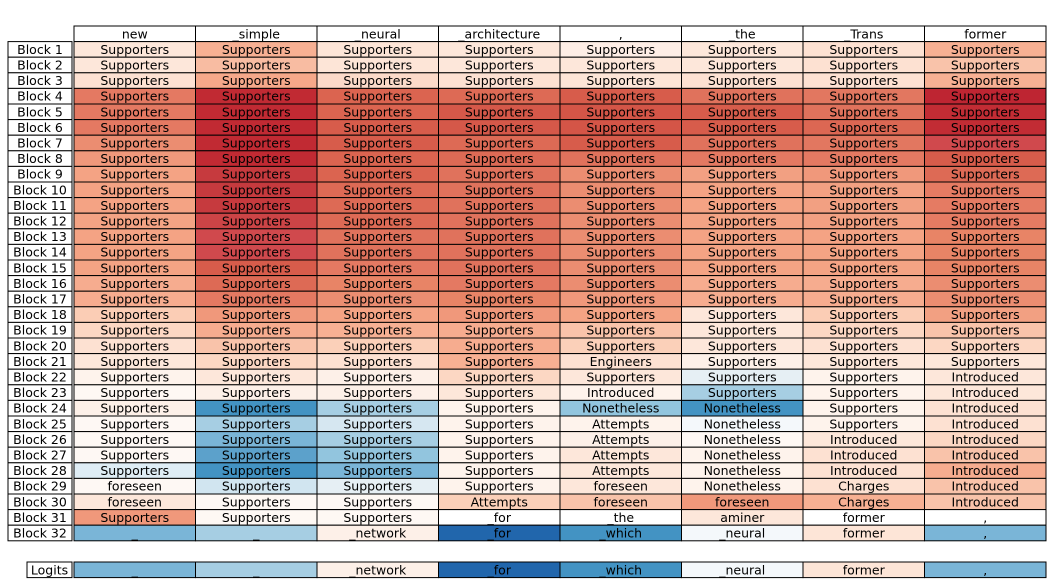 This screenshot has height=588, width=1055. Describe the element at coordinates (40, 486) in the screenshot. I see `row-label: Block 29` at that location.